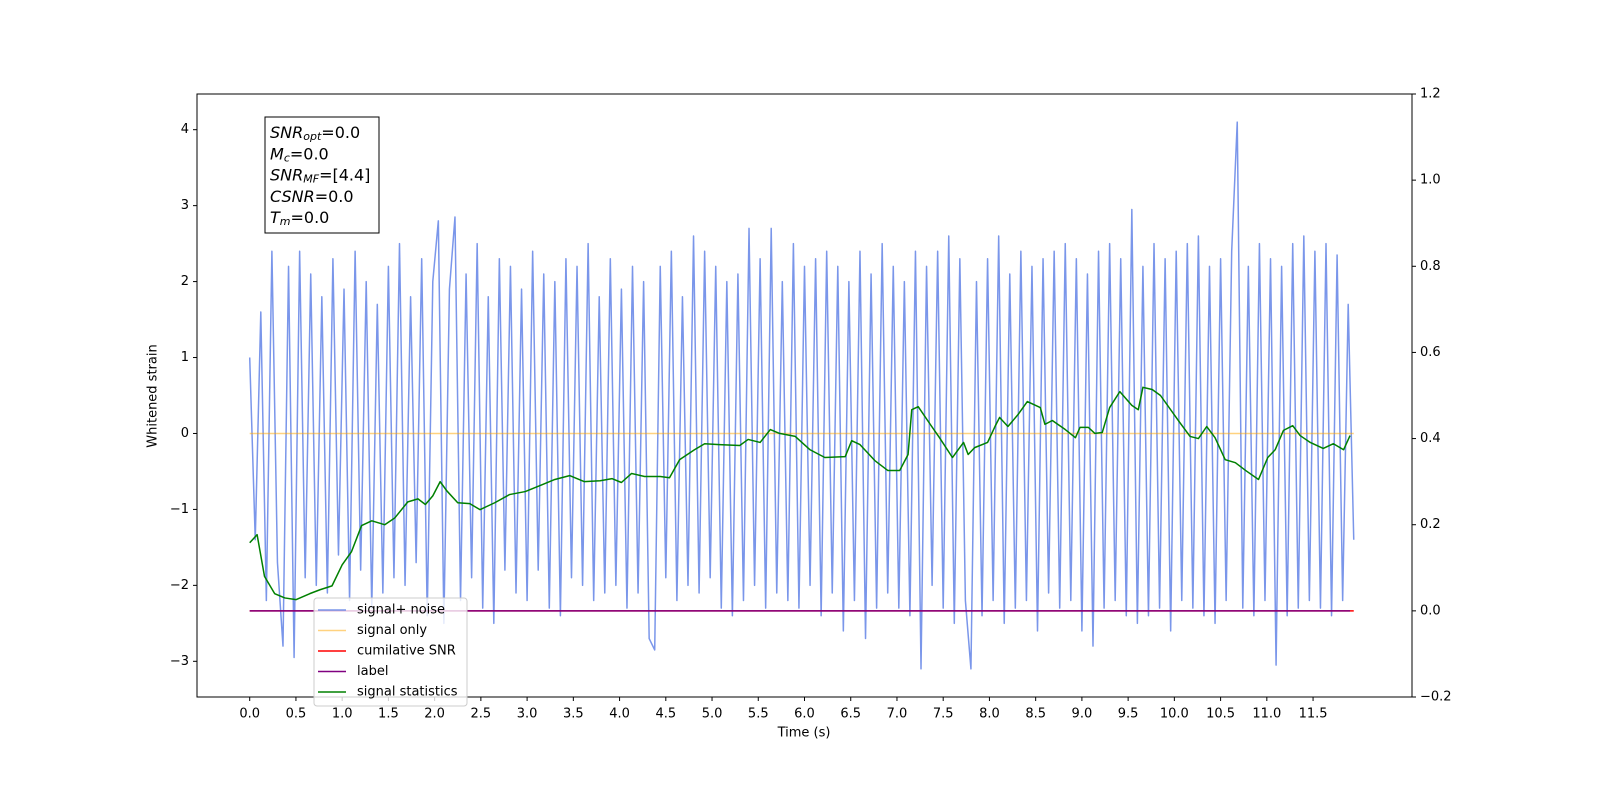 Image resolution: width=1600 pixels, height=800 pixels. Describe the element at coordinates (804, 733) in the screenshot. I see `x-axis-label: Time (s)` at that location.